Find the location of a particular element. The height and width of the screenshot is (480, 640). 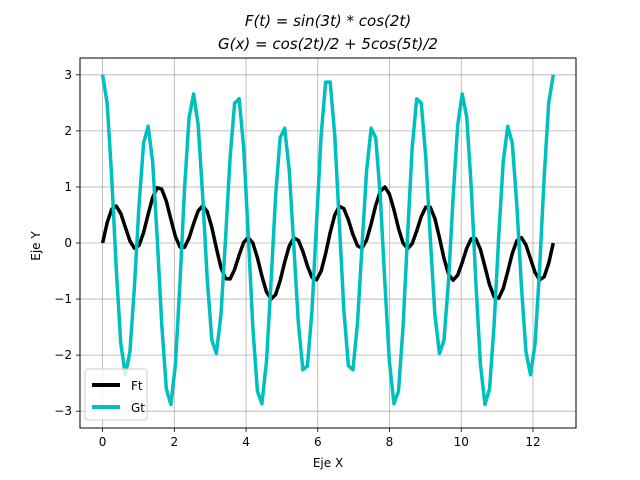

y-tick-label: 2 is located at coordinates (68, 131).